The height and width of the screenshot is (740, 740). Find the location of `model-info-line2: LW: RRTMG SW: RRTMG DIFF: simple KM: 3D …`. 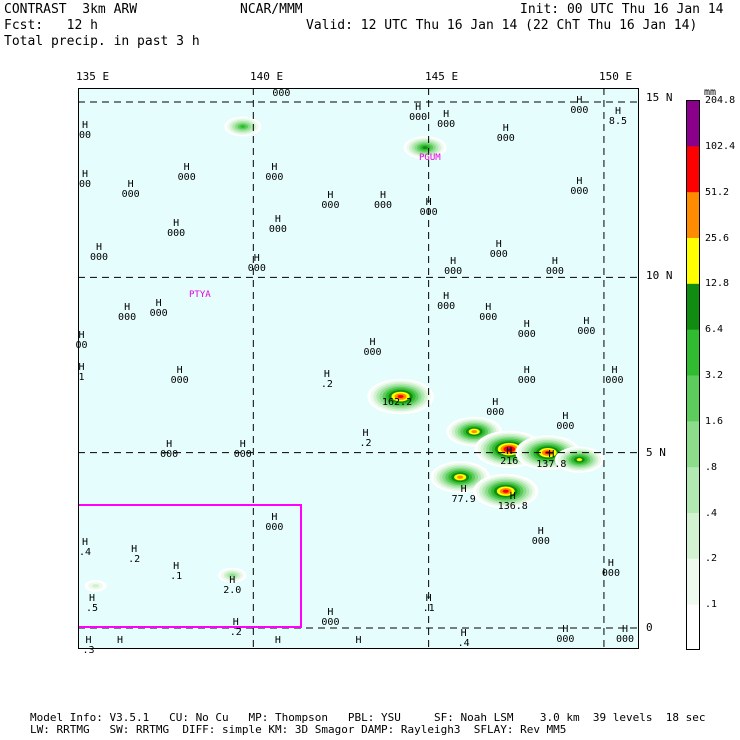

model-info-line2: LW: RRTMG SW: RRTMG DIFF: simple KM: 3D … is located at coordinates (298, 729).